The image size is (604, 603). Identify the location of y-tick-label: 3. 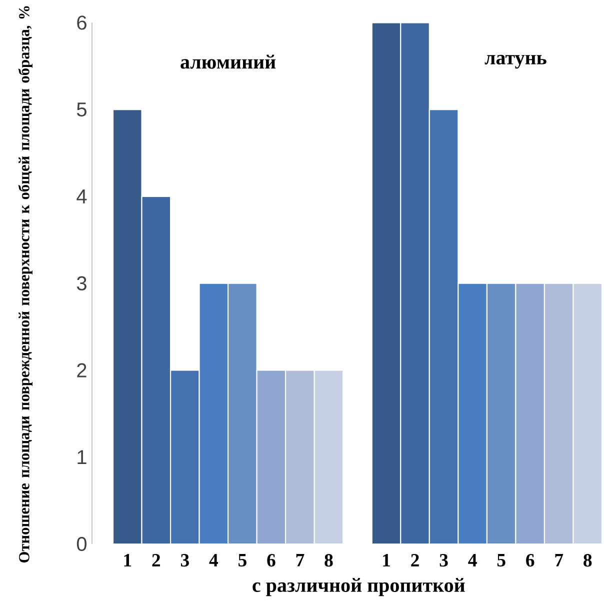
(81, 283).